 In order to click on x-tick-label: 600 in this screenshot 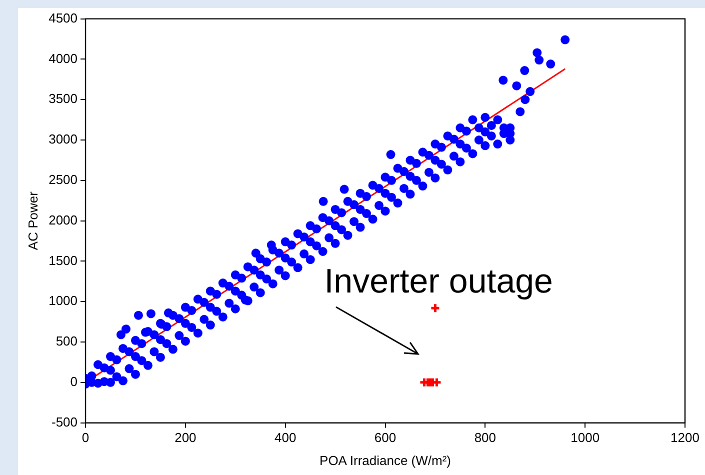, I will do `click(385, 438)`.